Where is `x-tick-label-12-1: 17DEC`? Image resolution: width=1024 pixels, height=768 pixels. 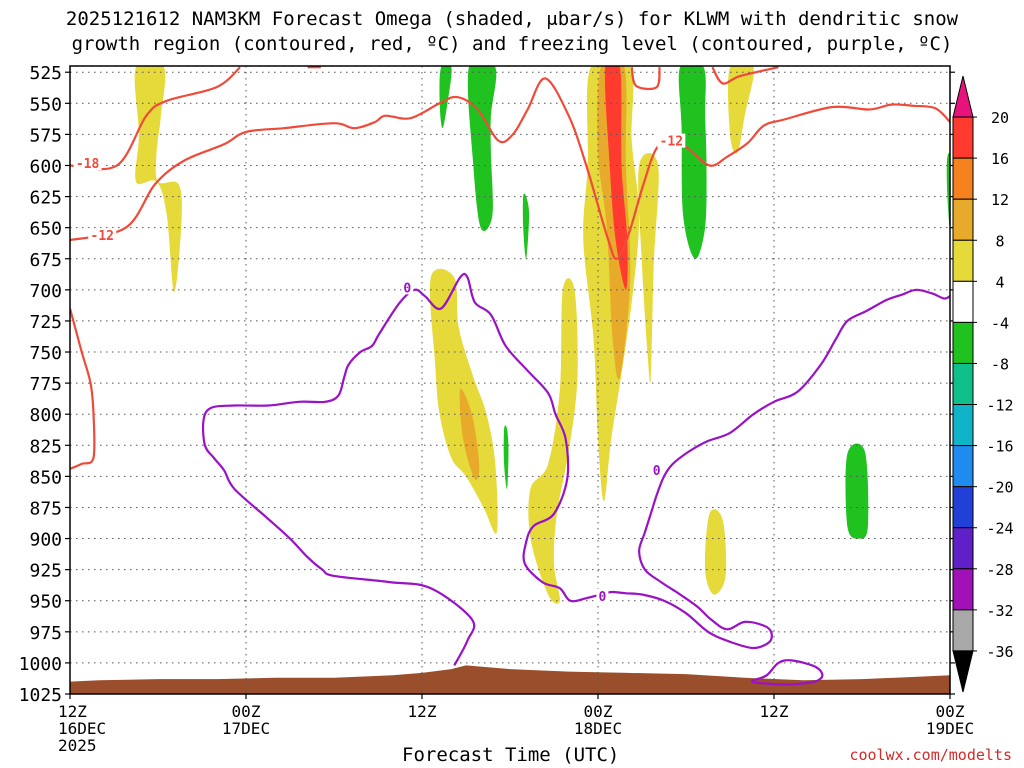 x-tick-label-12-1: 17DEC is located at coordinates (246, 728).